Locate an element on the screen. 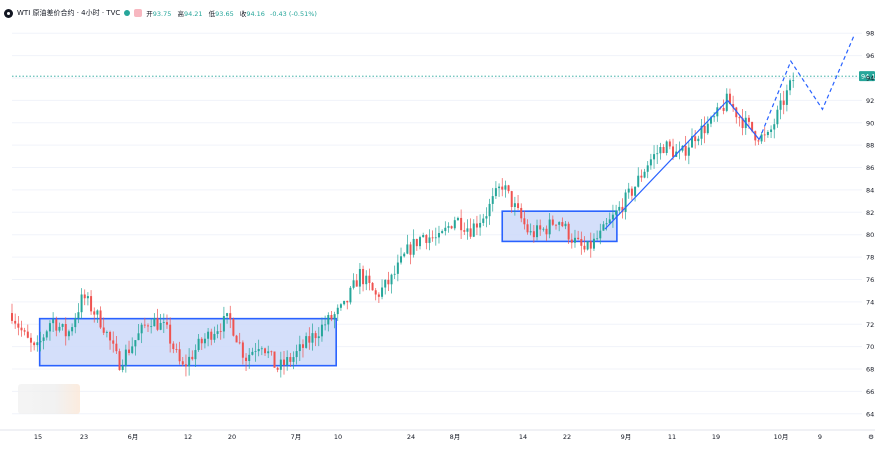 The image size is (875, 450). y-tick-label: 76.0 is located at coordinates (870, 280).